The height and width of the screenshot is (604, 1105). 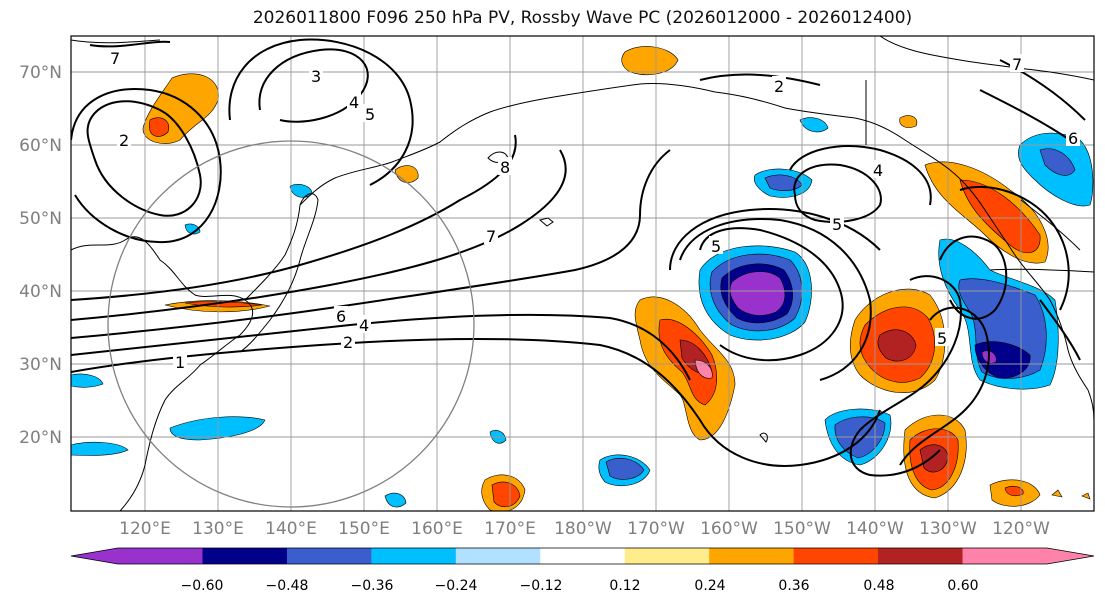 I want to click on lon-label: 160°E, so click(x=437, y=529).